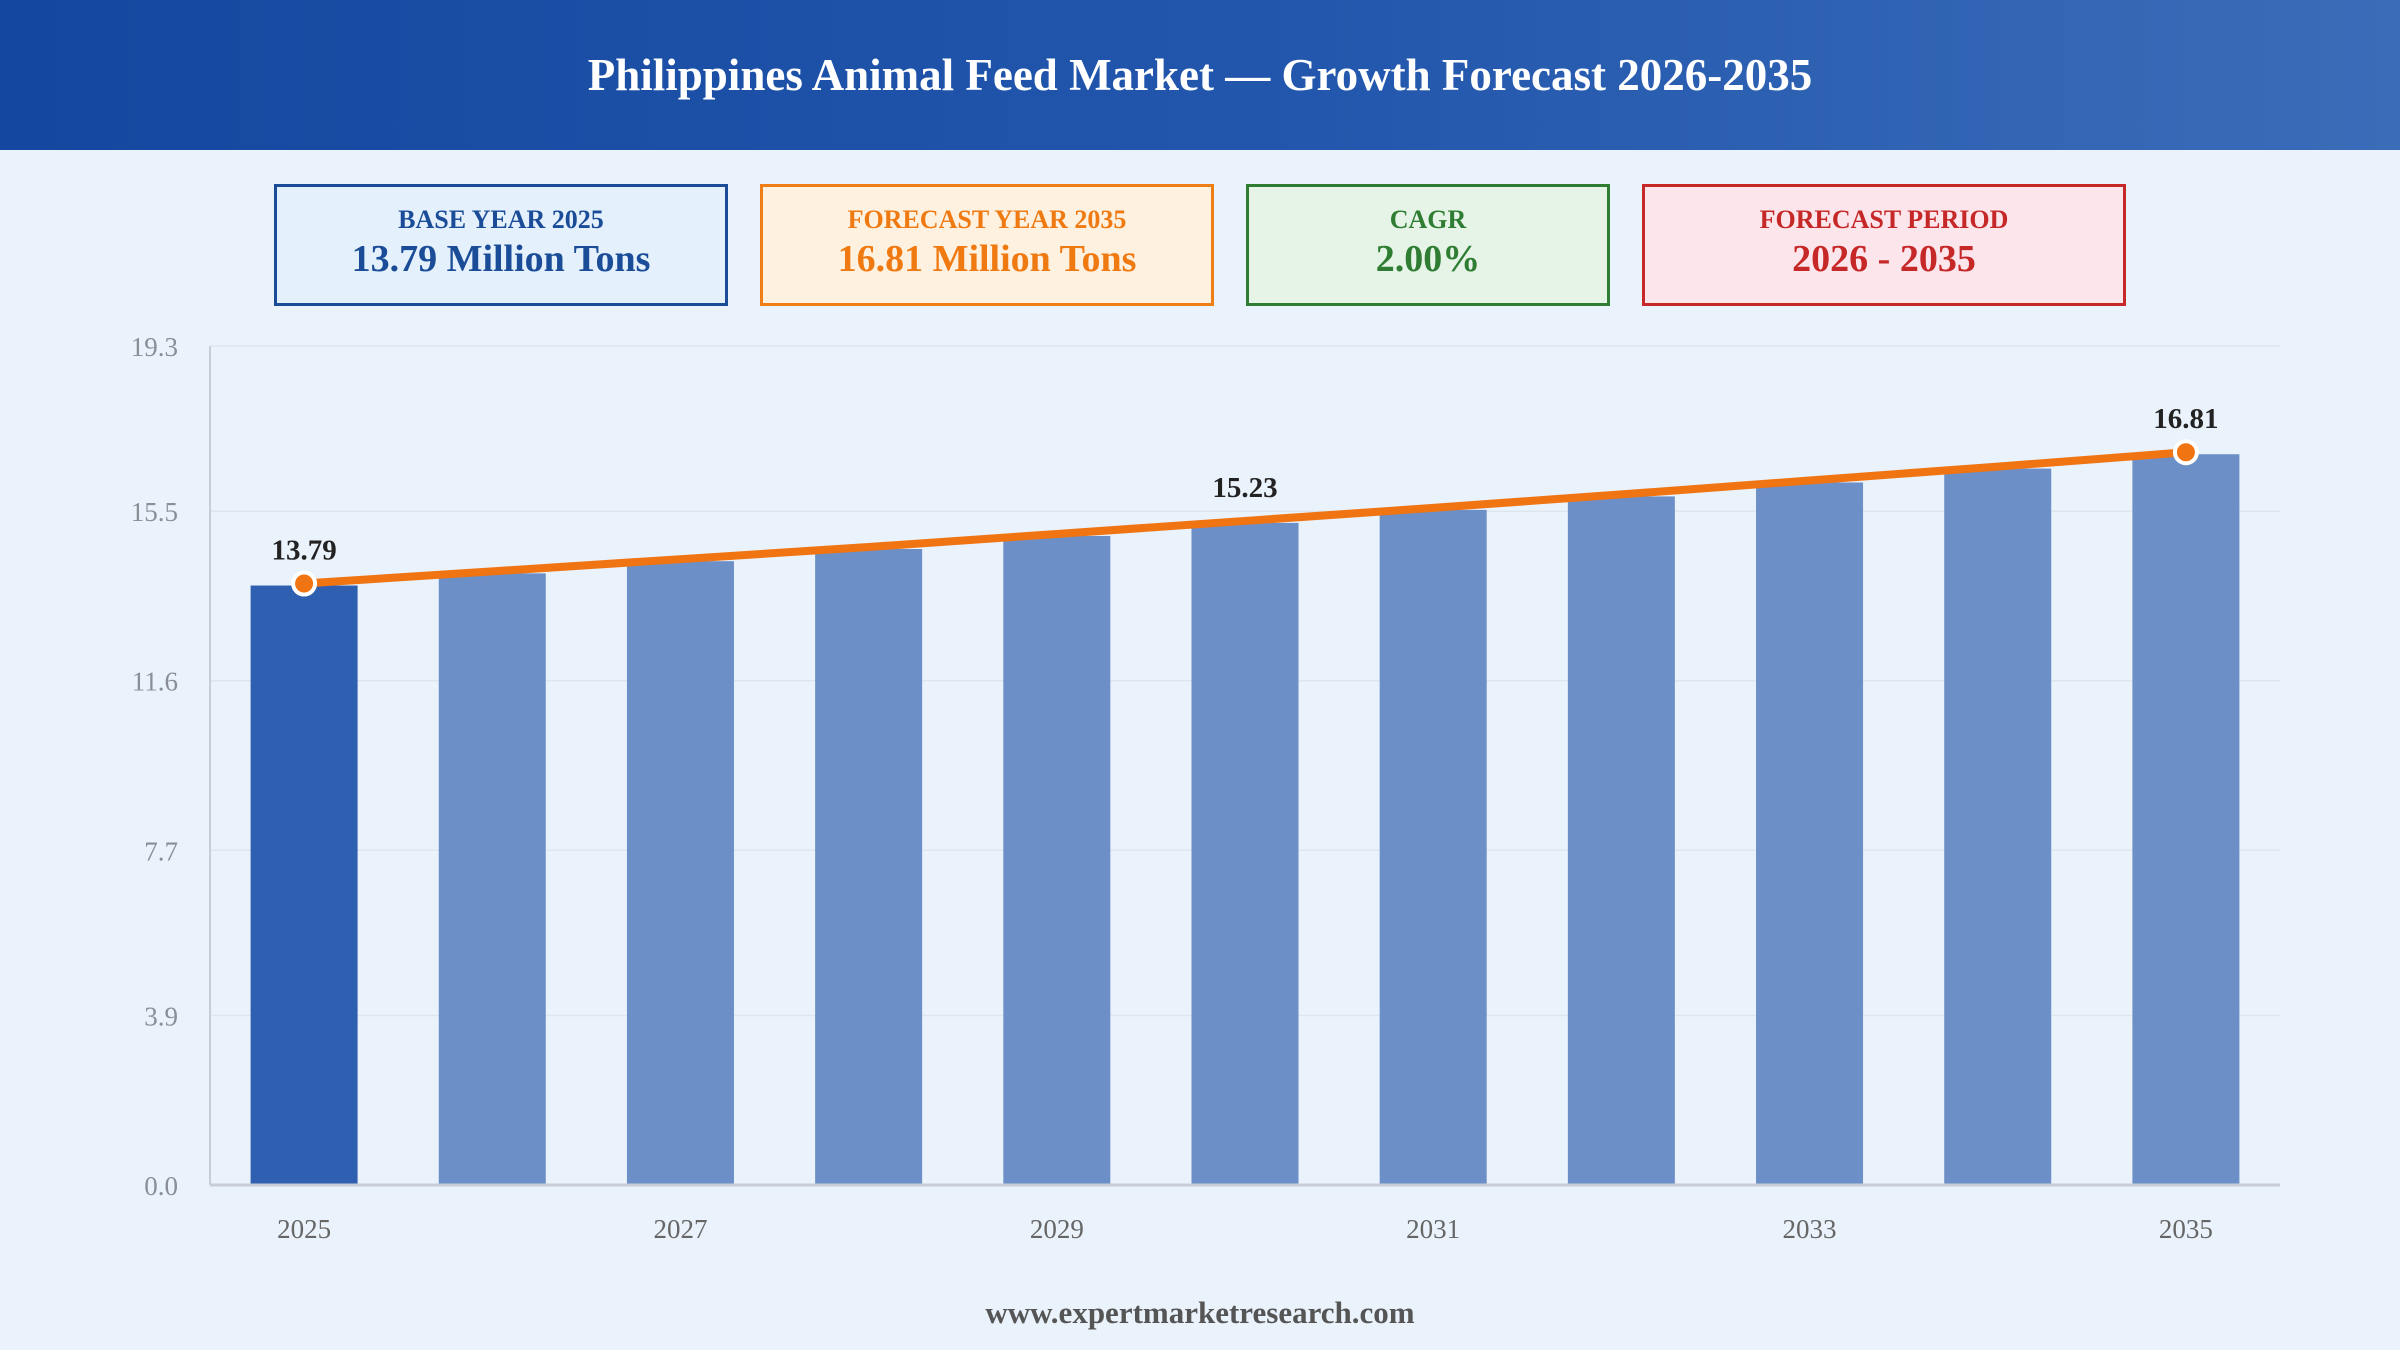 Image resolution: width=2400 pixels, height=1350 pixels. Describe the element at coordinates (501, 259) in the screenshot. I see `kpi-value: 13.79 Million Tons` at that location.